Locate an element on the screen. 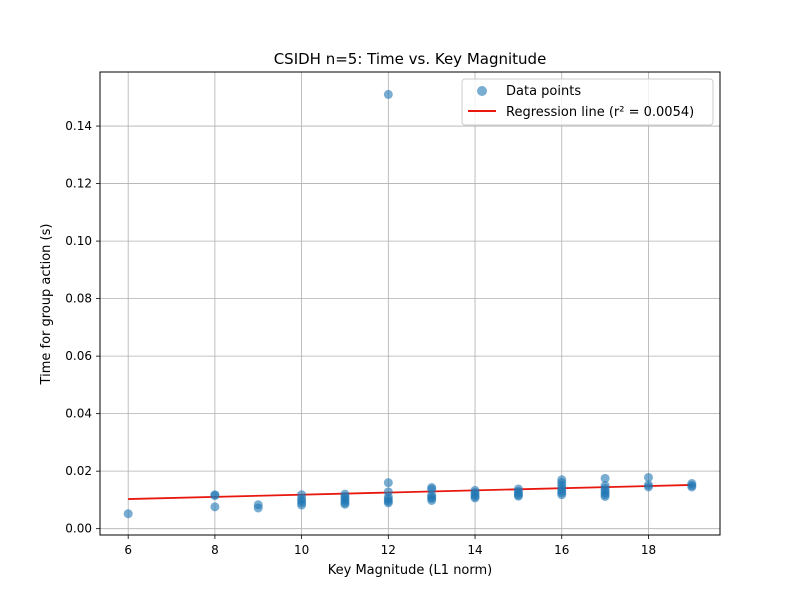 The height and width of the screenshot is (600, 800). regression-line-layer is located at coordinates (410, 492).